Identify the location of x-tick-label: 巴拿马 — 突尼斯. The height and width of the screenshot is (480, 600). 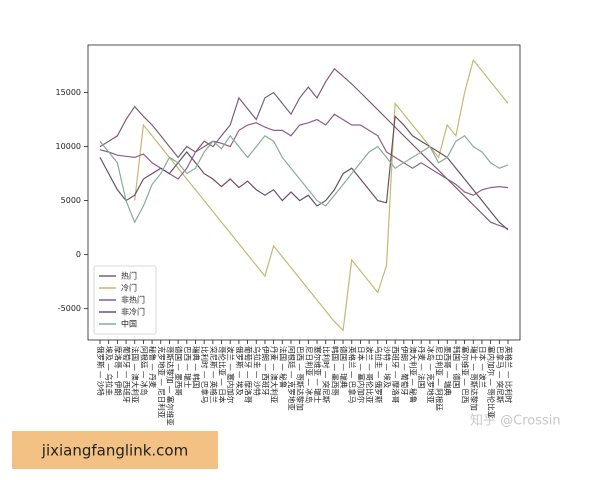
(500, 375).